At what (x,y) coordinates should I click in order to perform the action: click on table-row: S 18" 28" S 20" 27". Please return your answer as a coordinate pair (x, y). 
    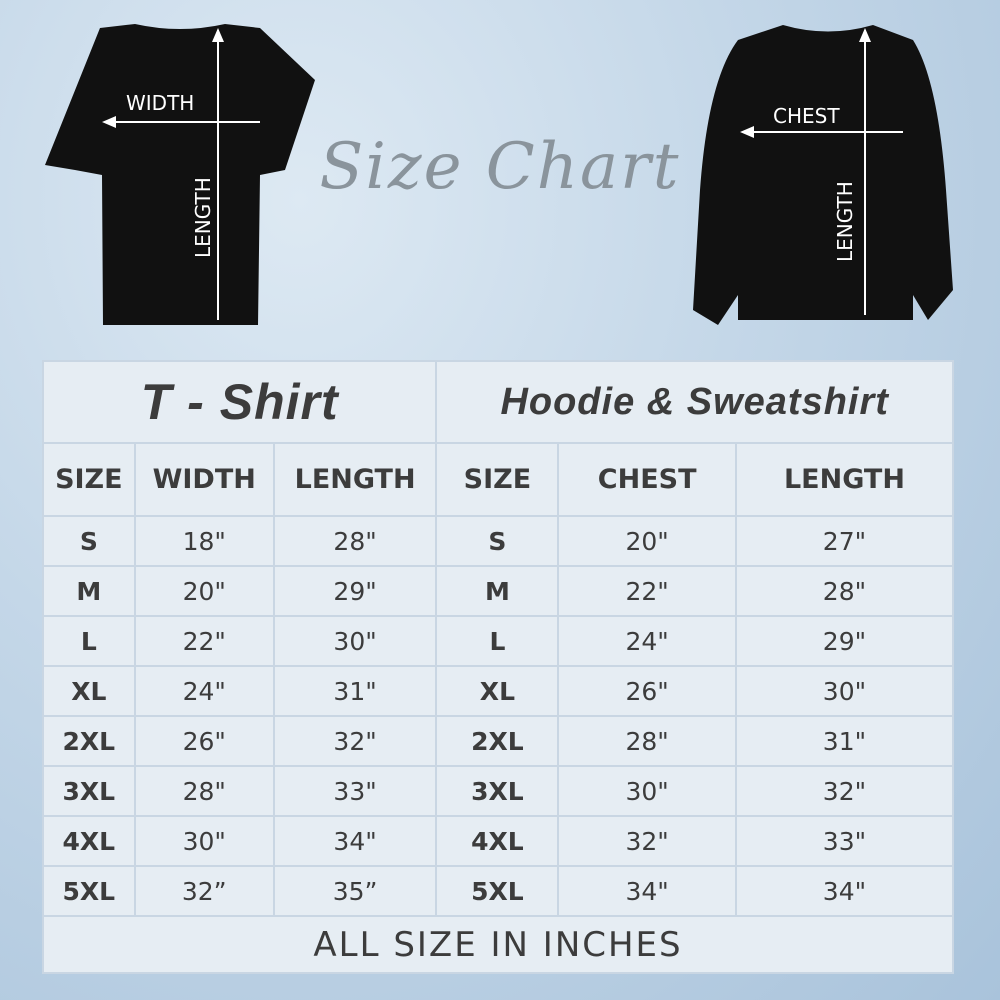
    Looking at the image, I should click on (498, 541).